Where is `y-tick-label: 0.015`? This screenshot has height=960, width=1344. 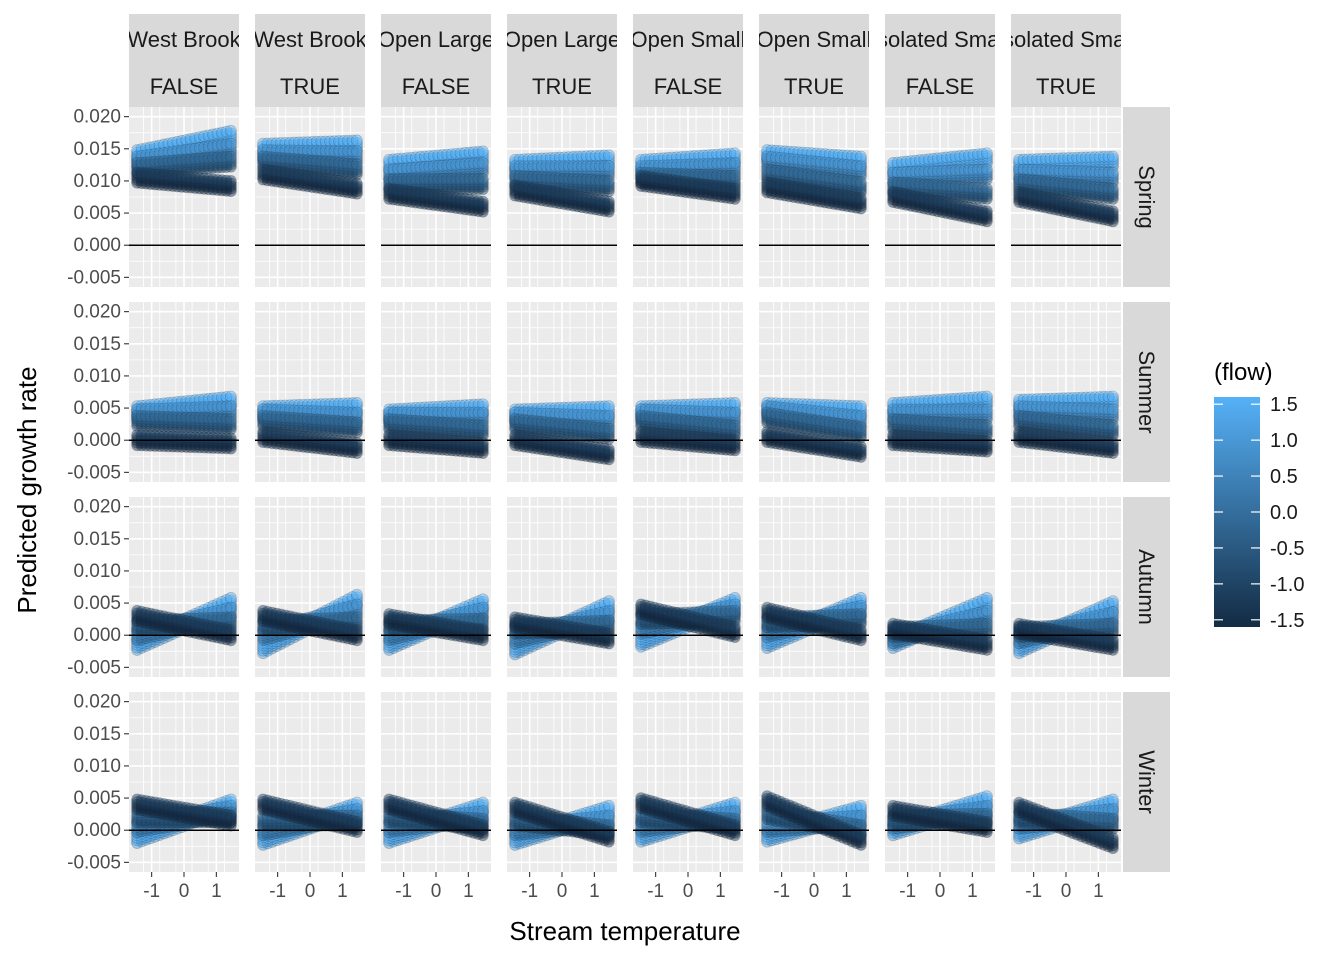 y-tick-label: 0.015 is located at coordinates (97, 149).